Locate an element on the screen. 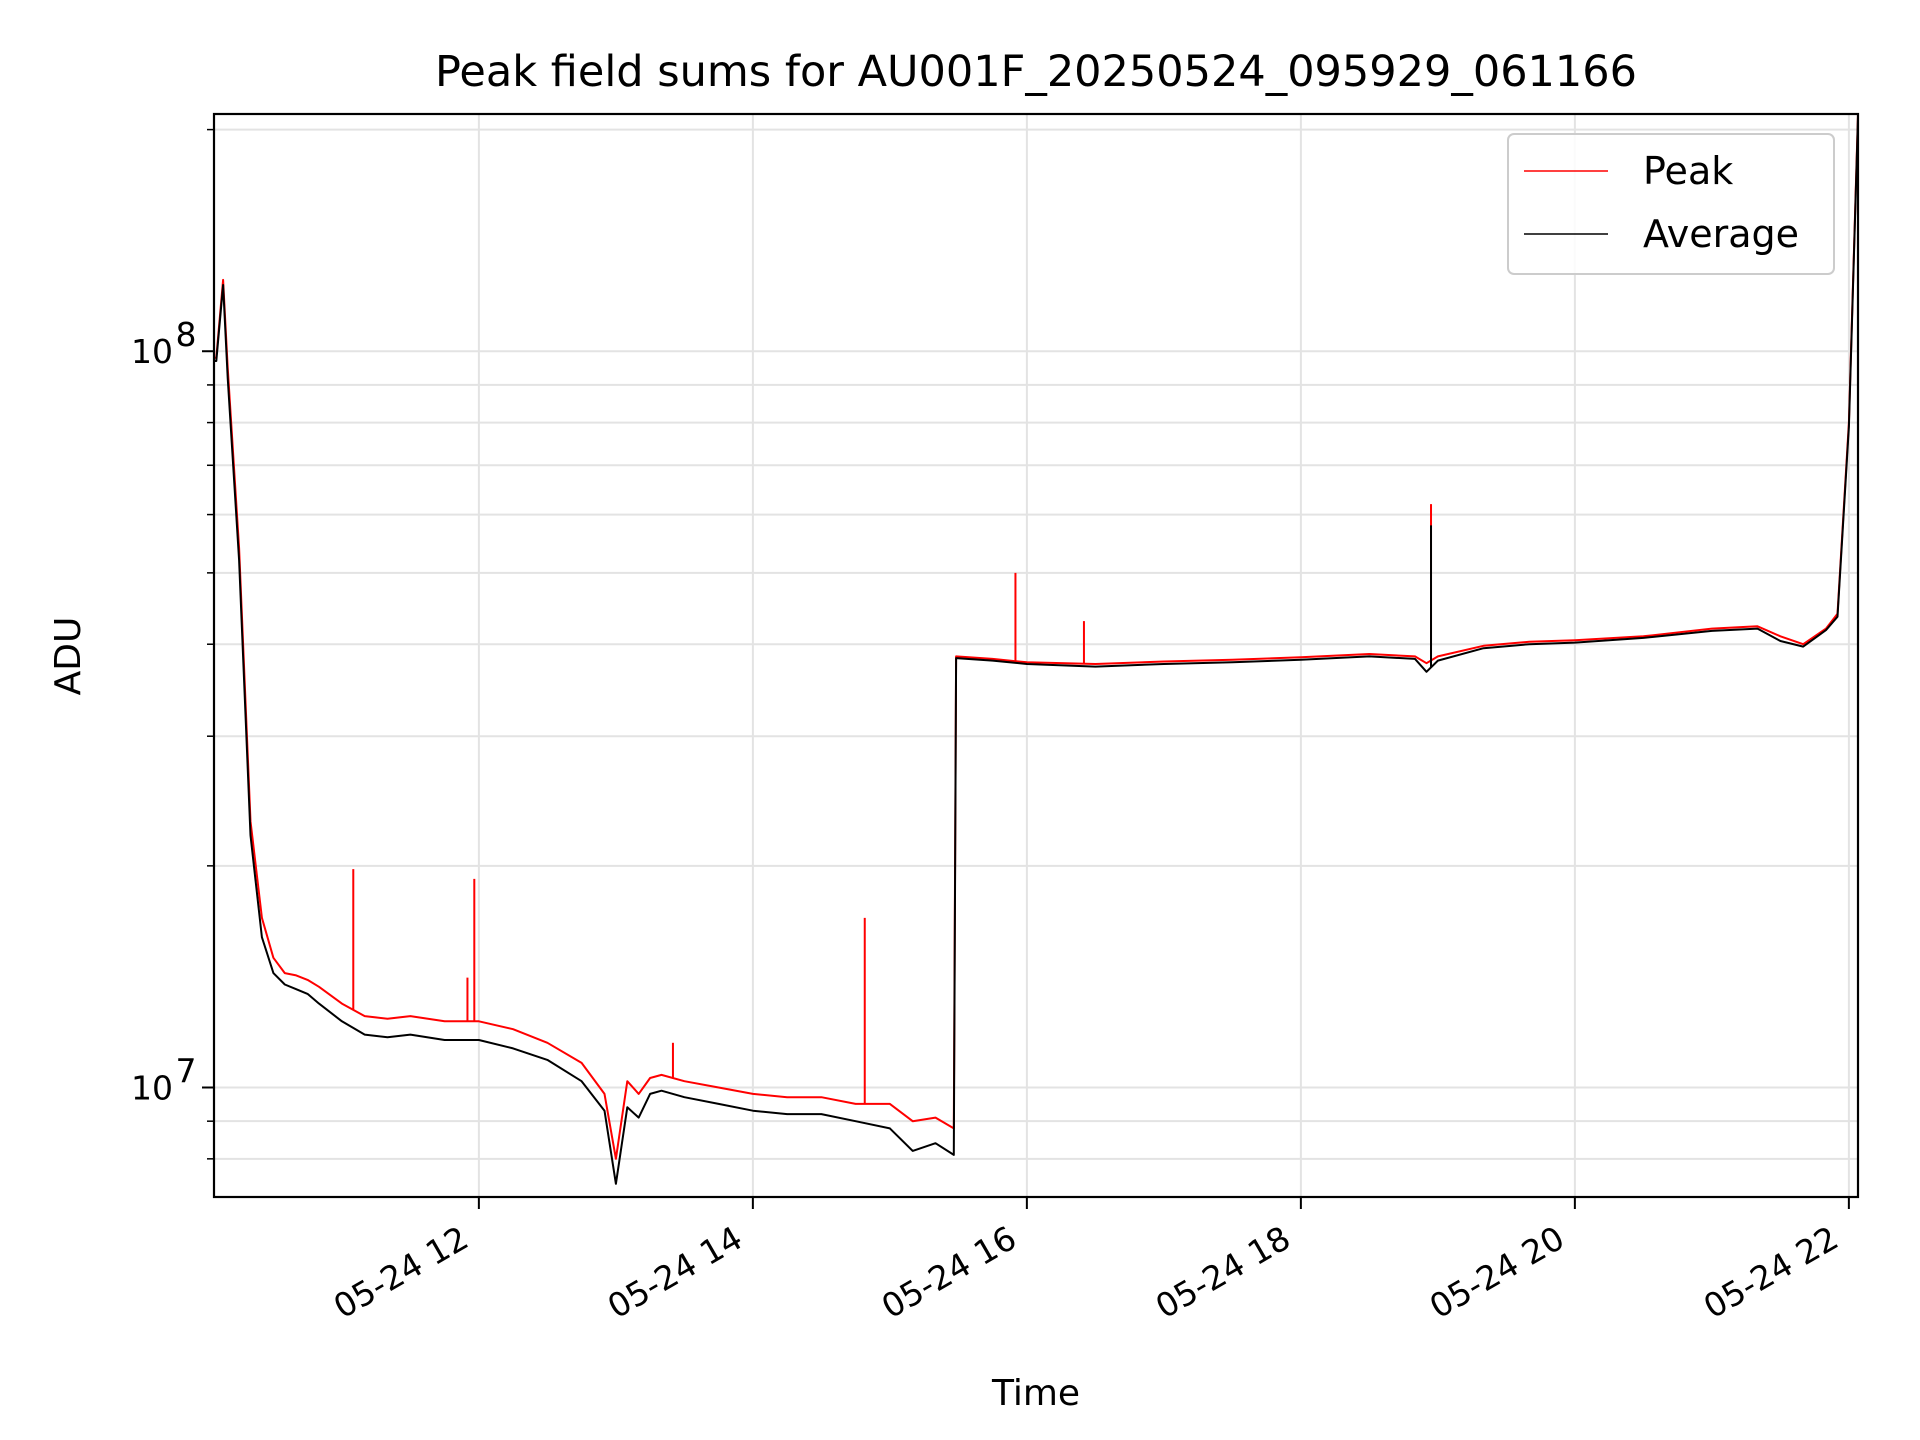 Image resolution: width=1920 pixels, height=1440 pixels. legend: Peak Average is located at coordinates (1671, 204).